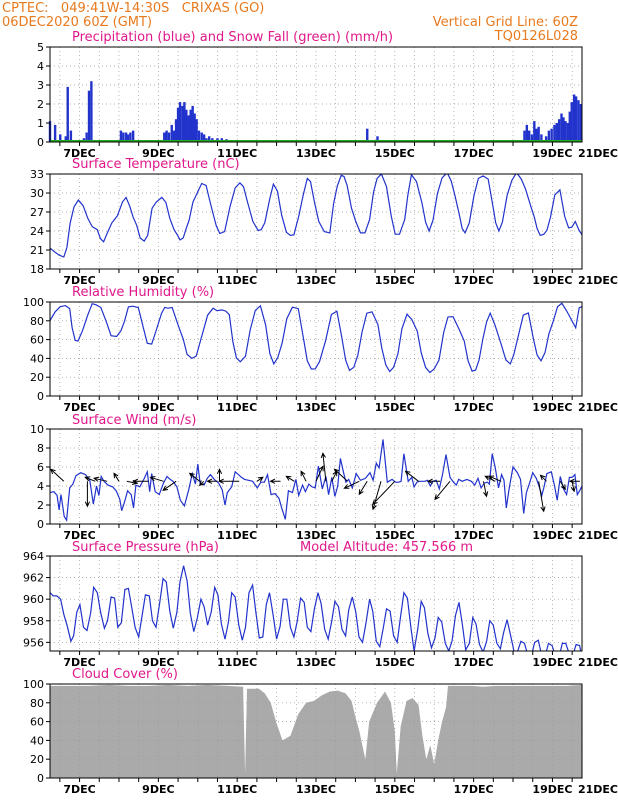 The width and height of the screenshot is (618, 800). Describe the element at coordinates (158, 407) in the screenshot. I see `rh-xtick-label: 9DEC` at that location.